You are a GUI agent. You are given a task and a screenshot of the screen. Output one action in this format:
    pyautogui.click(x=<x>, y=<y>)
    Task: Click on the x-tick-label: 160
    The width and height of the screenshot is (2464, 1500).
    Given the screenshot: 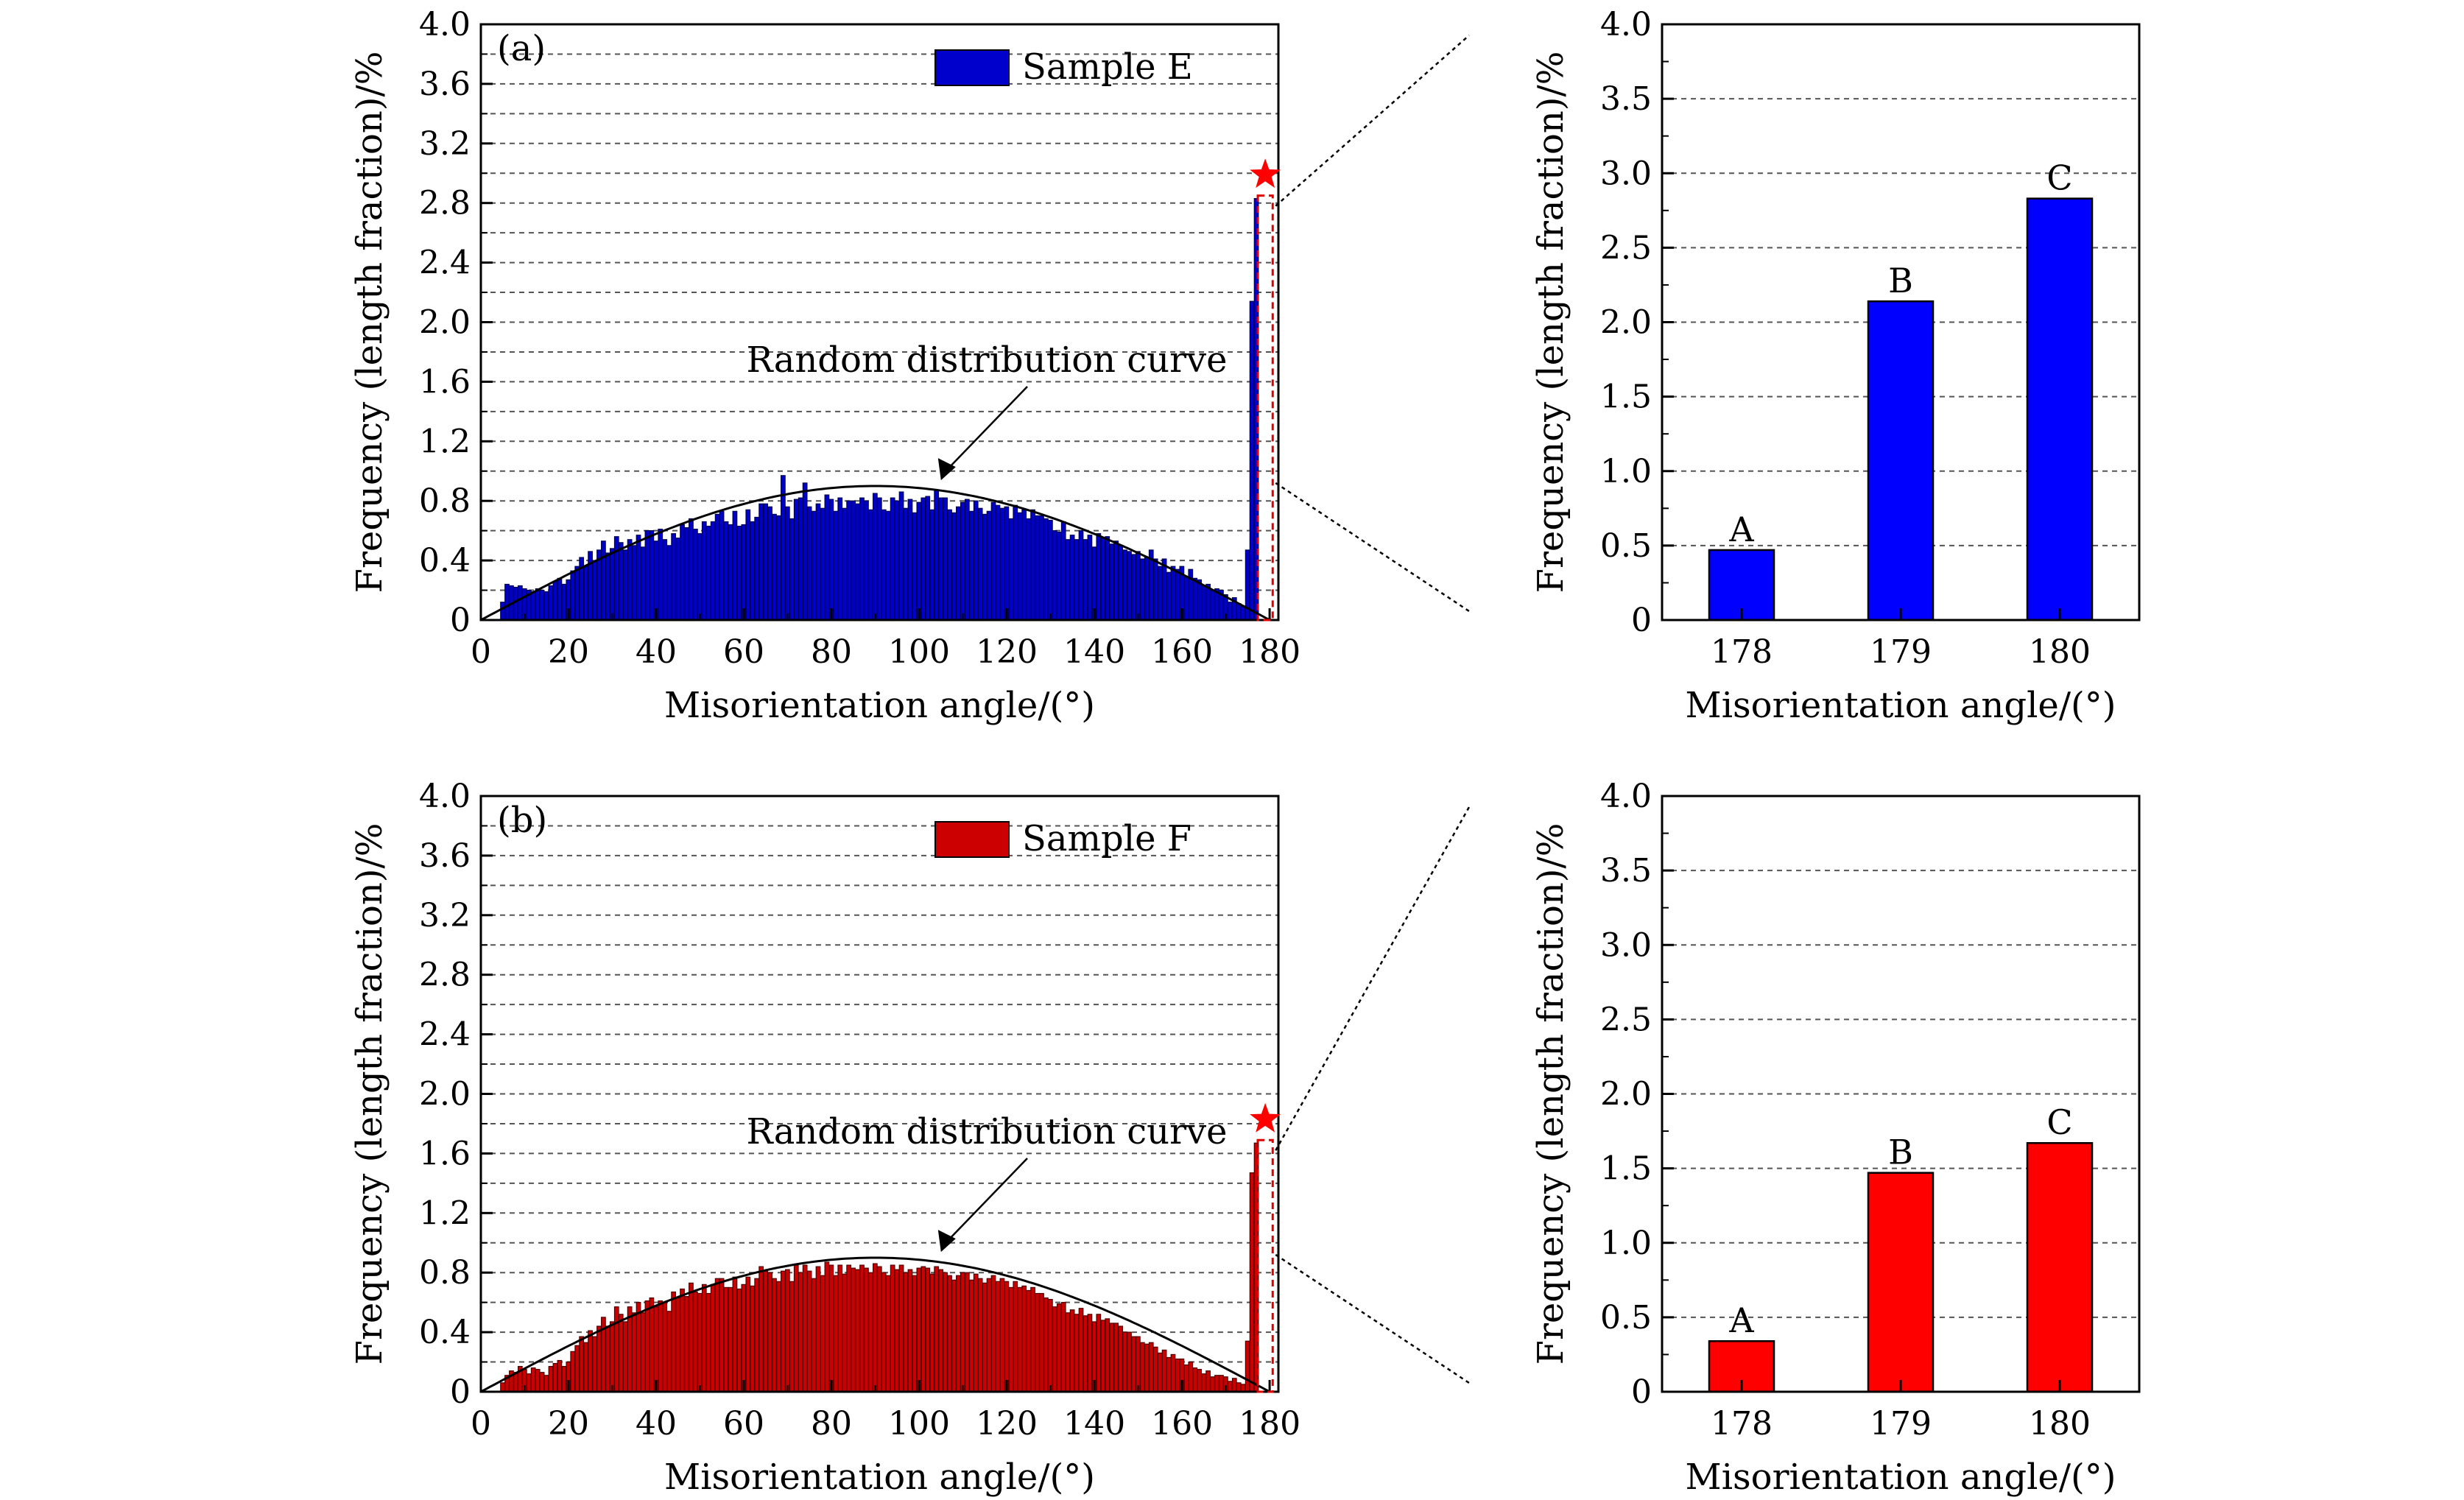 What is the action you would take?
    pyautogui.click(x=1182, y=652)
    